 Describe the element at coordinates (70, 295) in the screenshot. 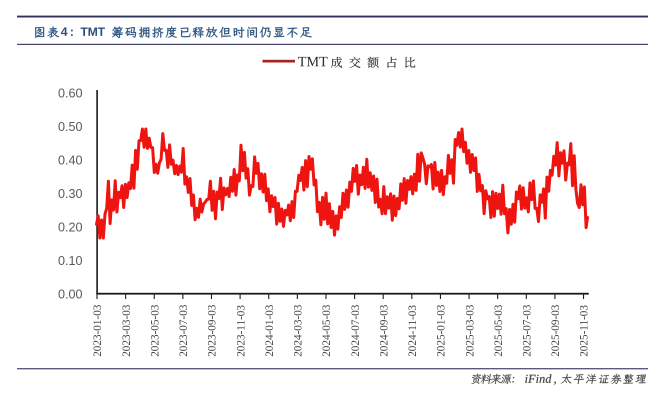

I see `svg-text: 0.00` at that location.